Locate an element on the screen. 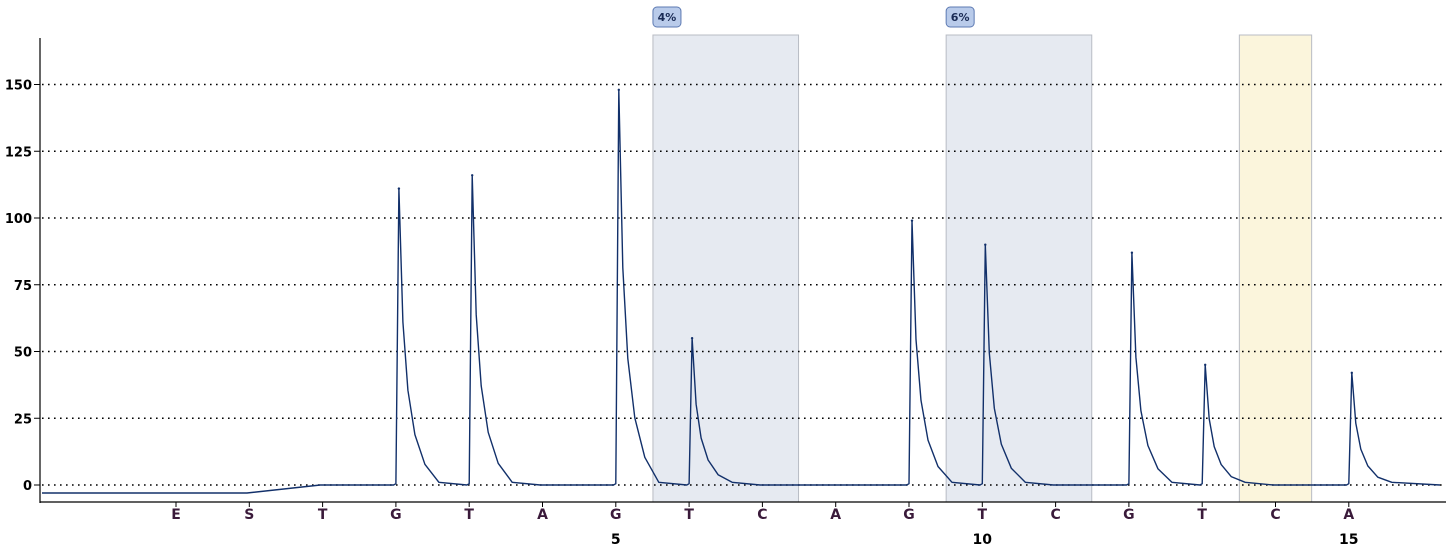 Image resolution: width=1452 pixels, height=556 pixels. dispensation-label-0: E is located at coordinates (176, 515).